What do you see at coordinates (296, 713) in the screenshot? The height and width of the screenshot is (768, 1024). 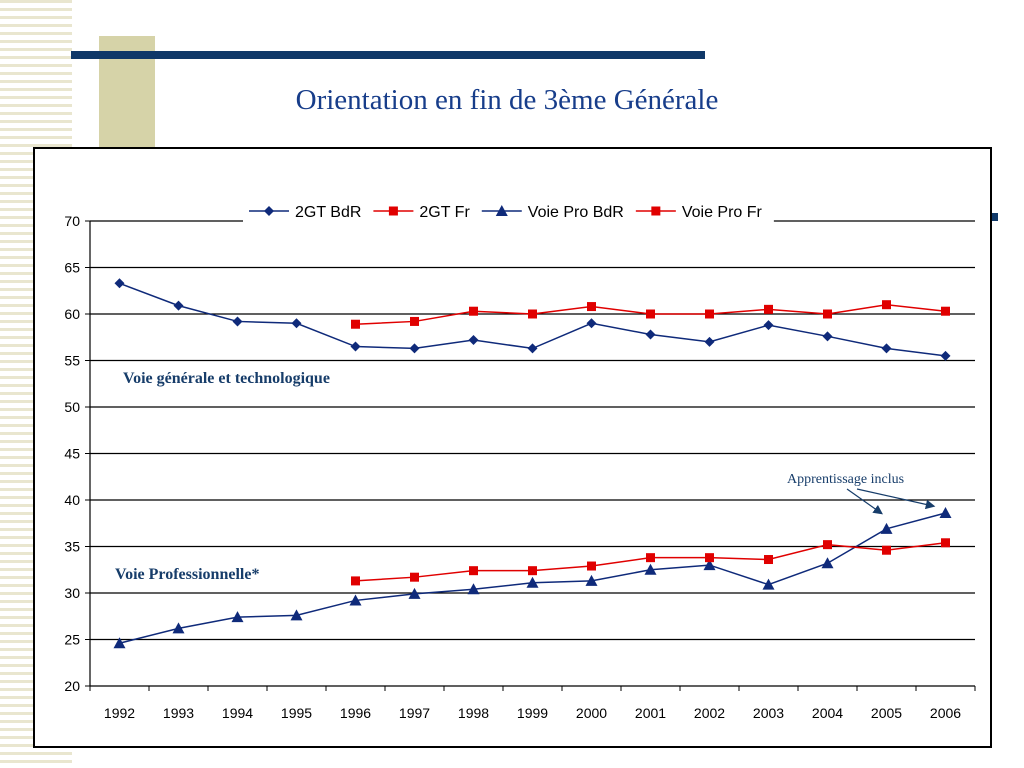 I see `x-tick-label: 1995` at bounding box center [296, 713].